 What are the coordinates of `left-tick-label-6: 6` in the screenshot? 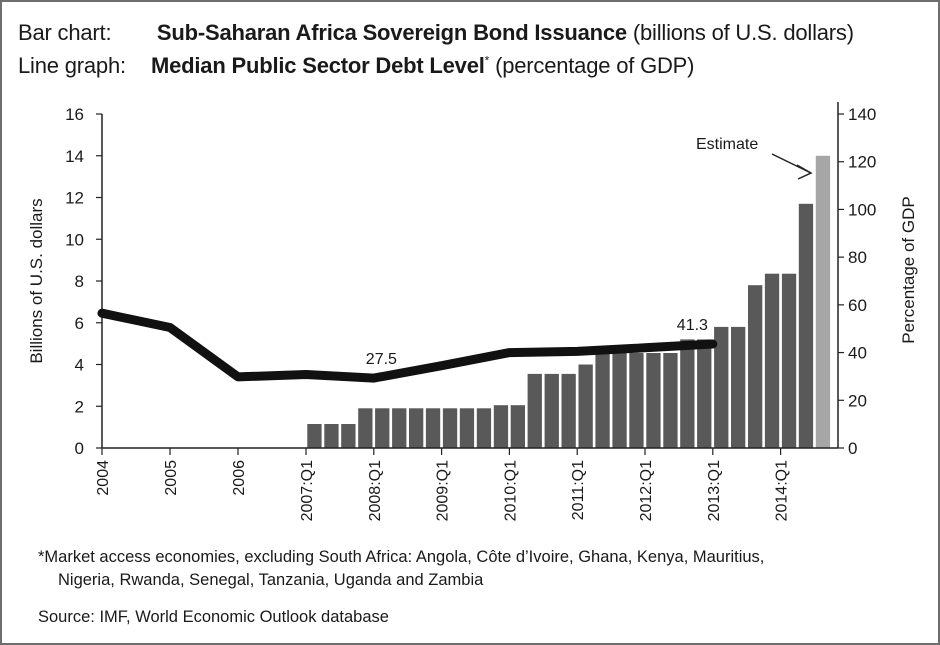 It's located at (79, 323).